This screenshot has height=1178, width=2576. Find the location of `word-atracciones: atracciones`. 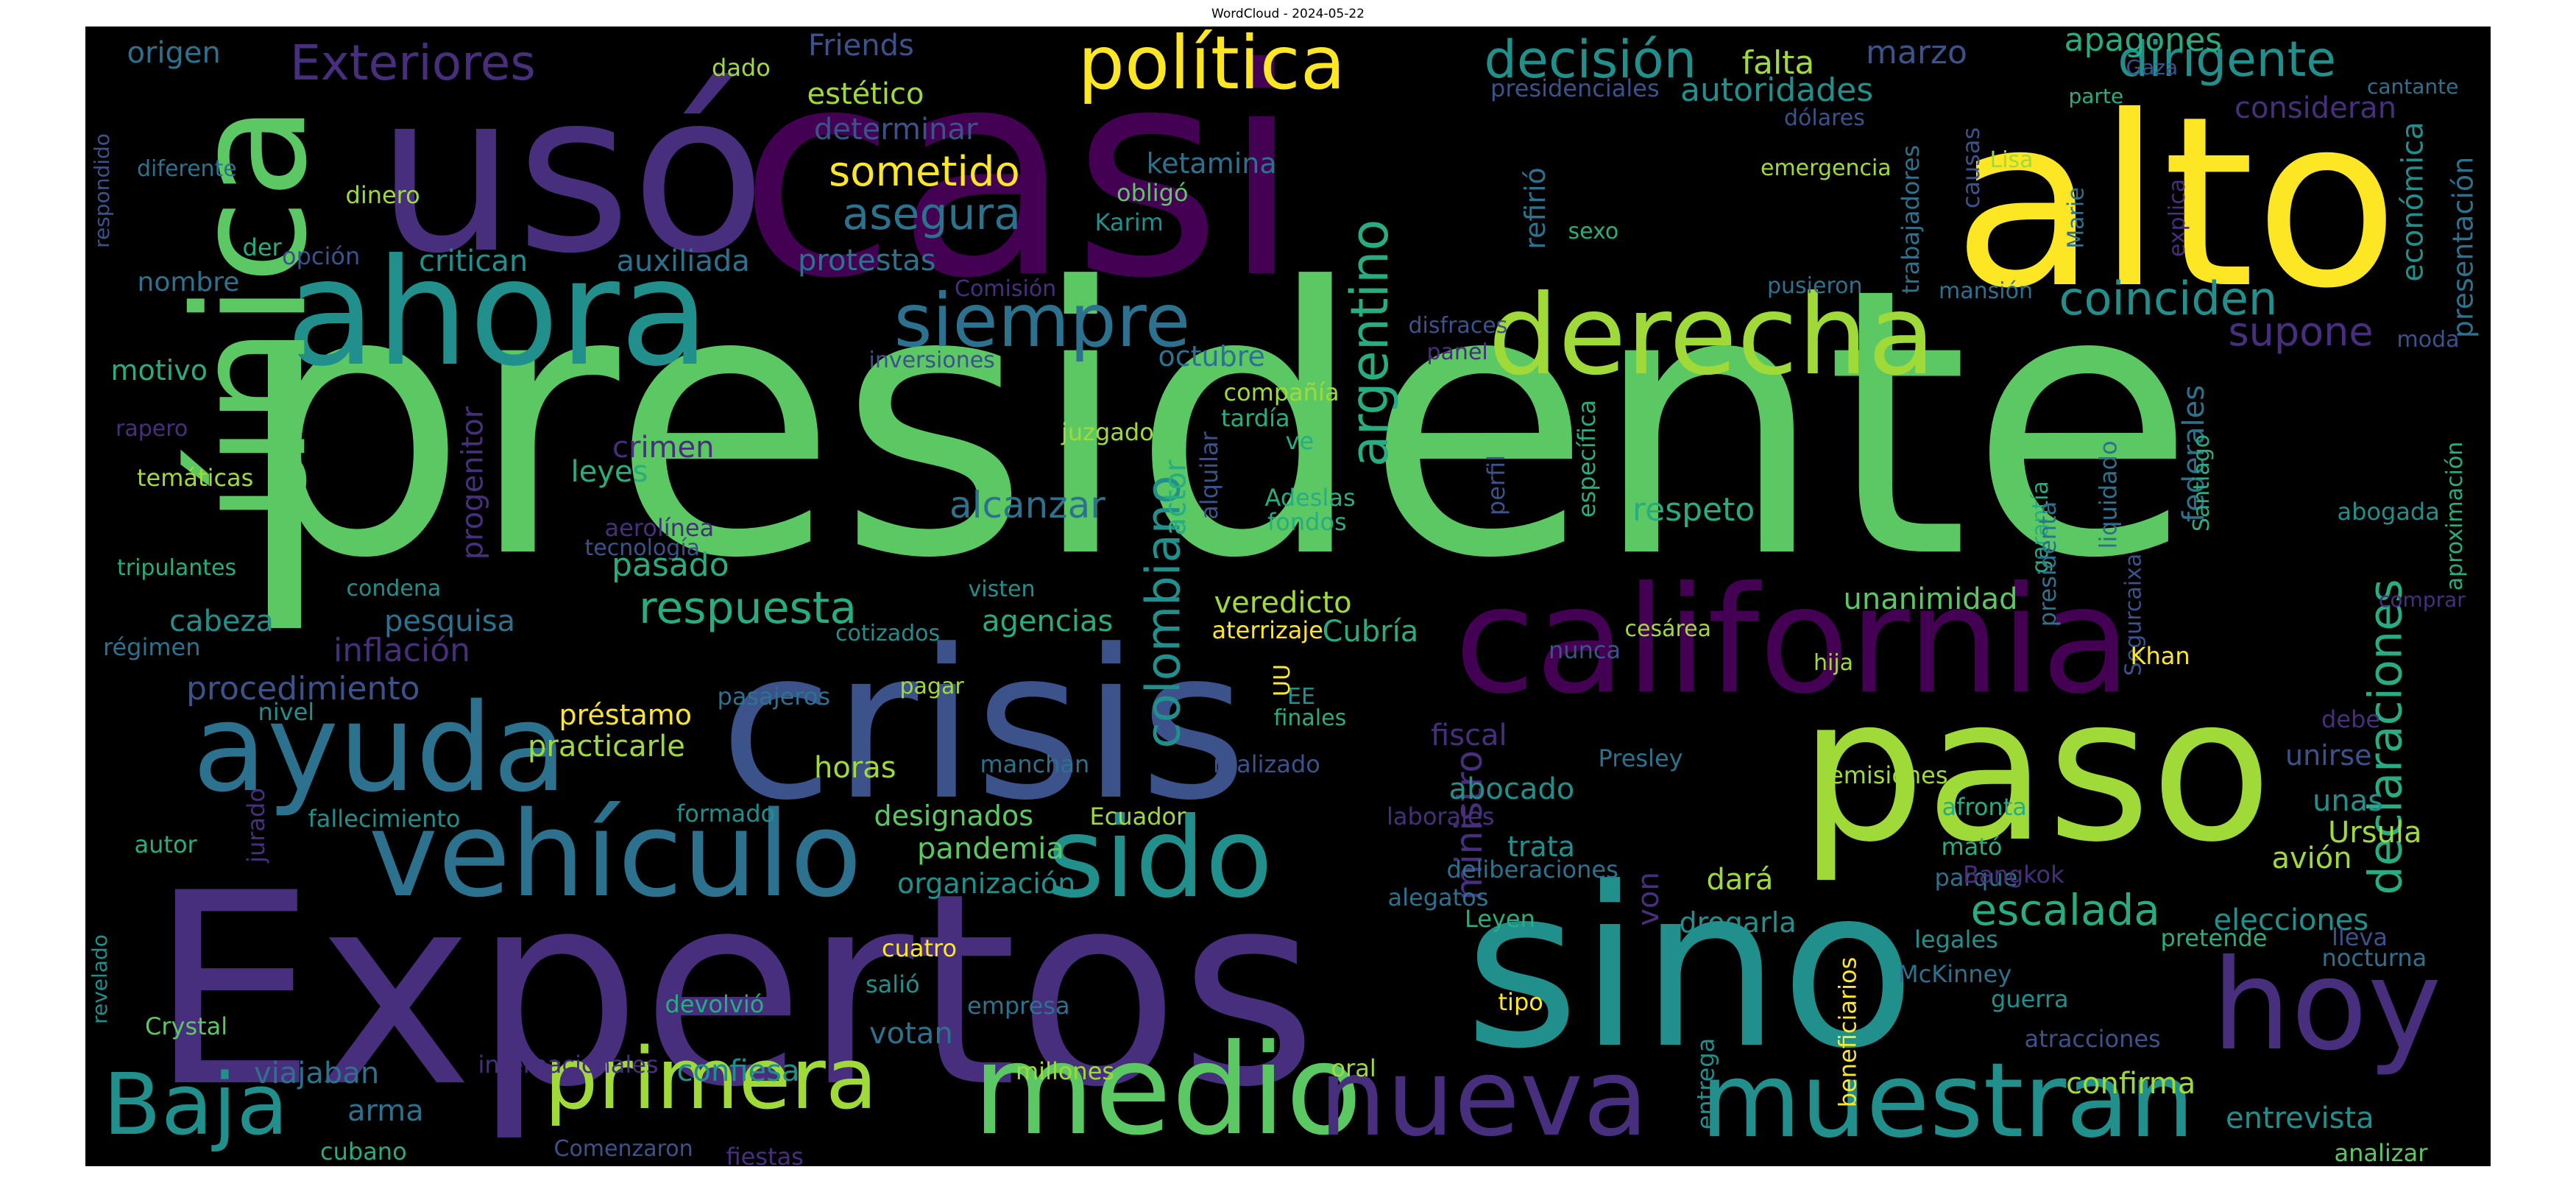

word-atracciones: atracciones is located at coordinates (2092, 1039).